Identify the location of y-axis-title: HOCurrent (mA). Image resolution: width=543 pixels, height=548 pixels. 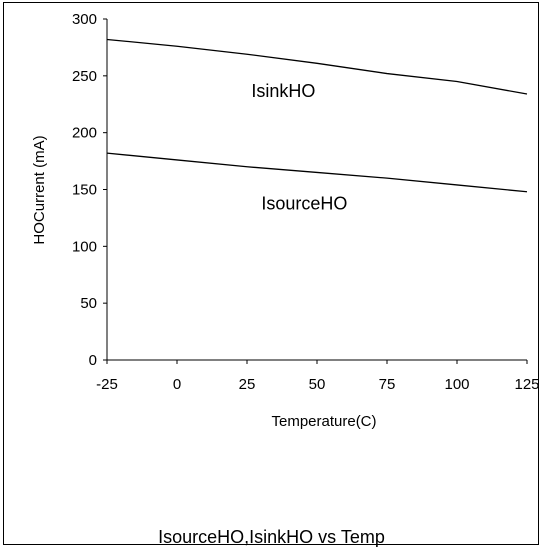
(39, 189).